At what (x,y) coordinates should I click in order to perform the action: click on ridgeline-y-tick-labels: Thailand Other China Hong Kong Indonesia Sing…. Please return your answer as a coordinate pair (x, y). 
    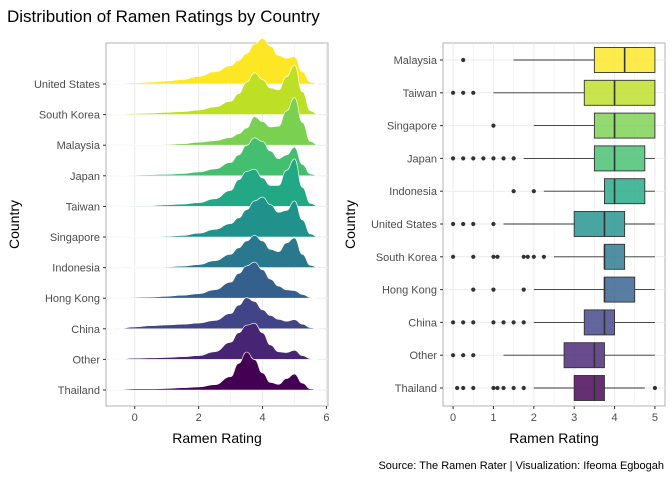
    Looking at the image, I should click on (70, 238).